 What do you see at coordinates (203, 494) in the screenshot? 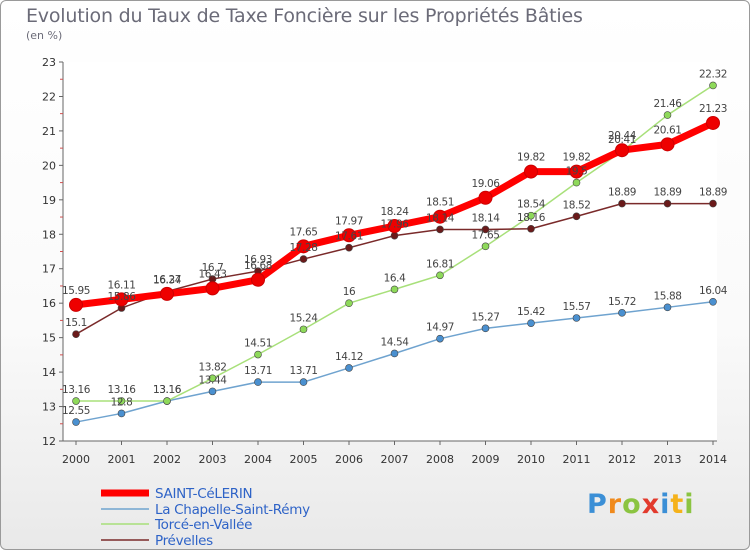
I see `legend-label: SAINT-CéLERIN` at bounding box center [203, 494].